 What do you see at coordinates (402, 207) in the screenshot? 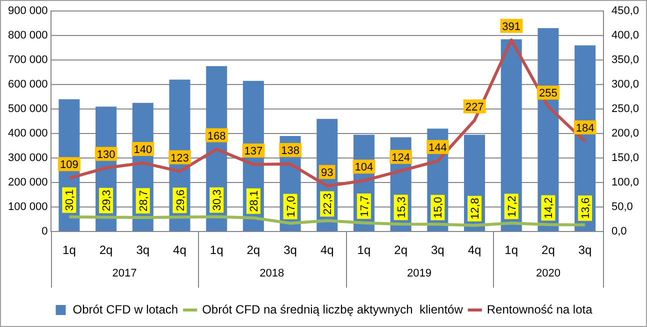
I see `data-label: 15,3` at bounding box center [402, 207].